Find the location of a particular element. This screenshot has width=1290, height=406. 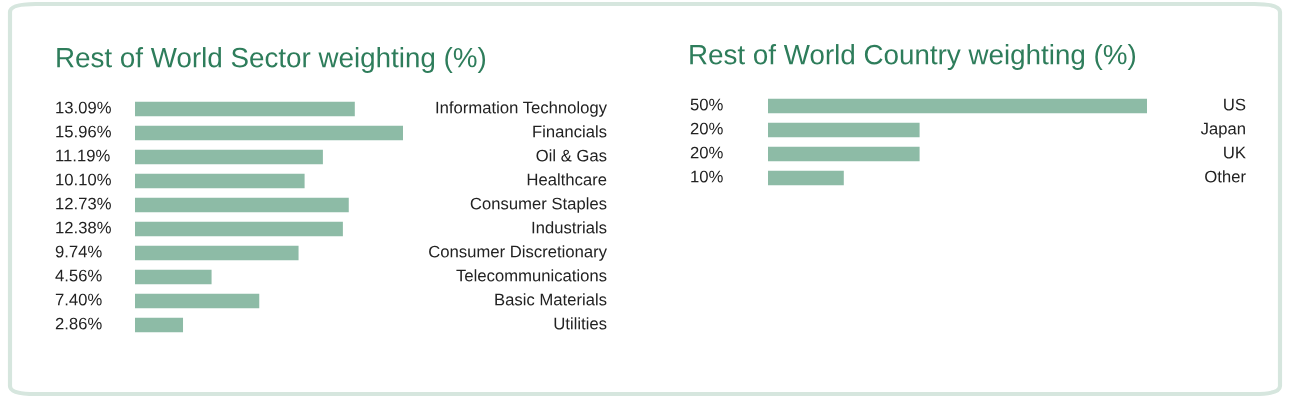

chart-title: Rest of World Sector weighting (%) is located at coordinates (271, 60).